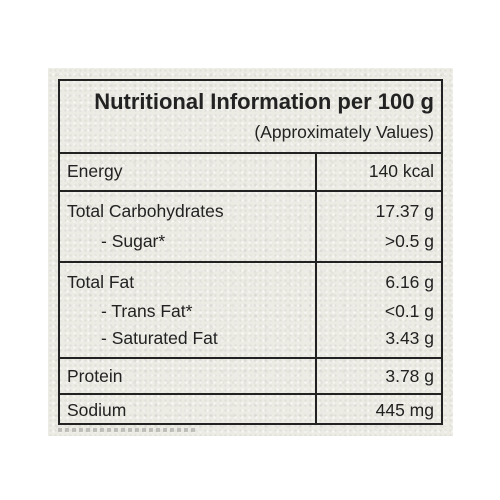 This screenshot has height=500, width=500. Describe the element at coordinates (264, 101) in the screenshot. I see `table-title: Nutritional Information per 100 g` at that location.